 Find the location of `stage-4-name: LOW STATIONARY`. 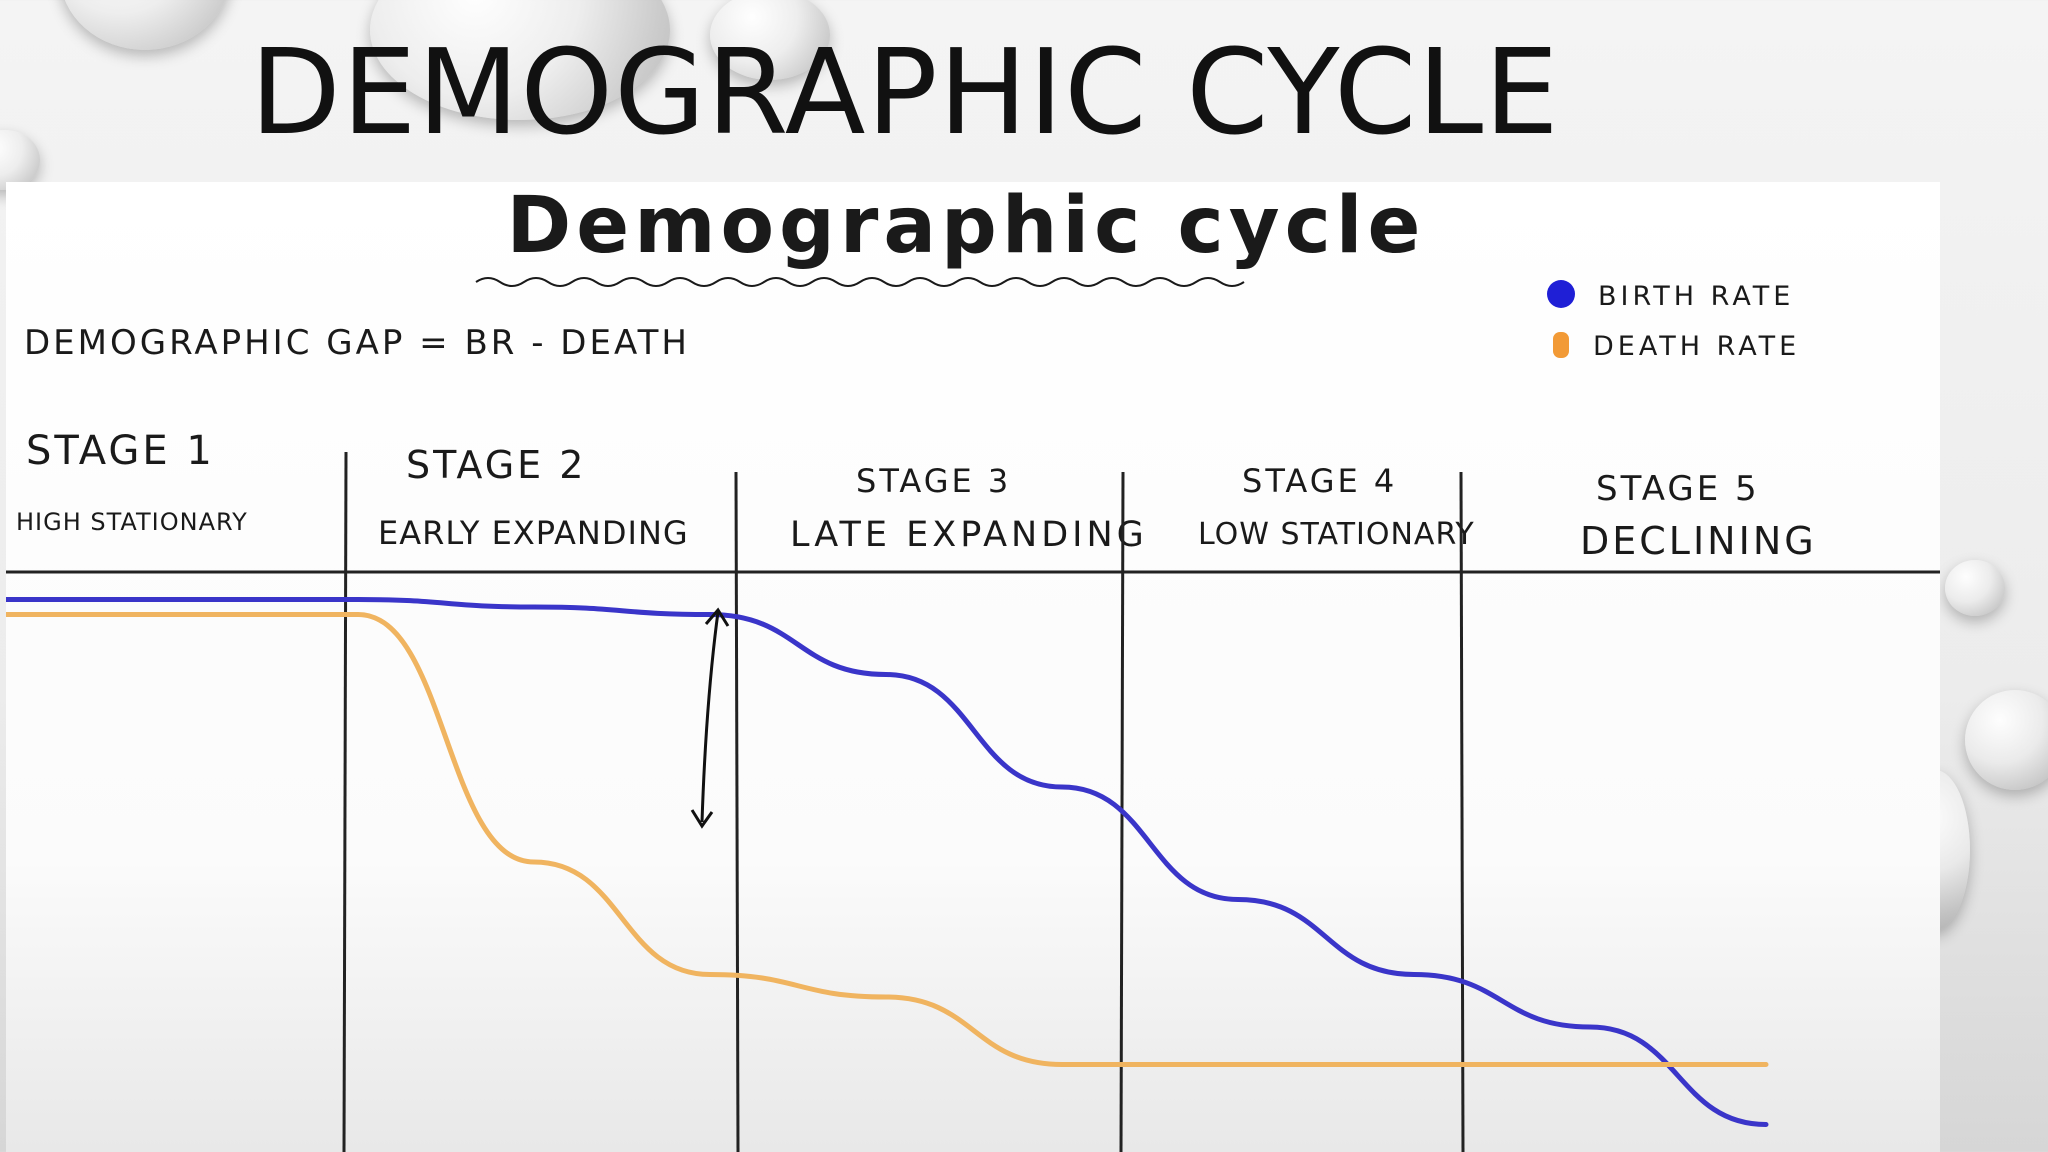

stage-4-name: LOW STATIONARY is located at coordinates (1336, 534).